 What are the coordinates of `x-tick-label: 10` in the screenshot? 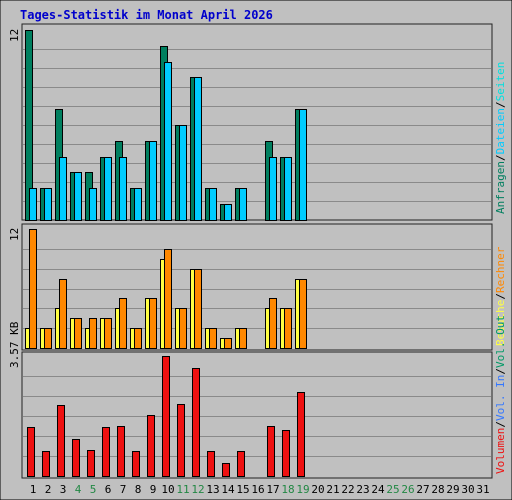 It's located at (167, 489).